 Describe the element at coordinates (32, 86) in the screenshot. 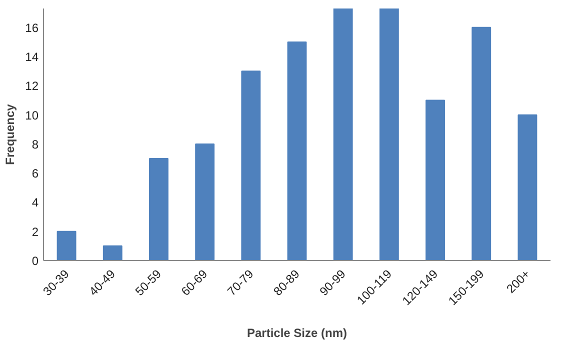

I see `y-tick-label: 12` at that location.